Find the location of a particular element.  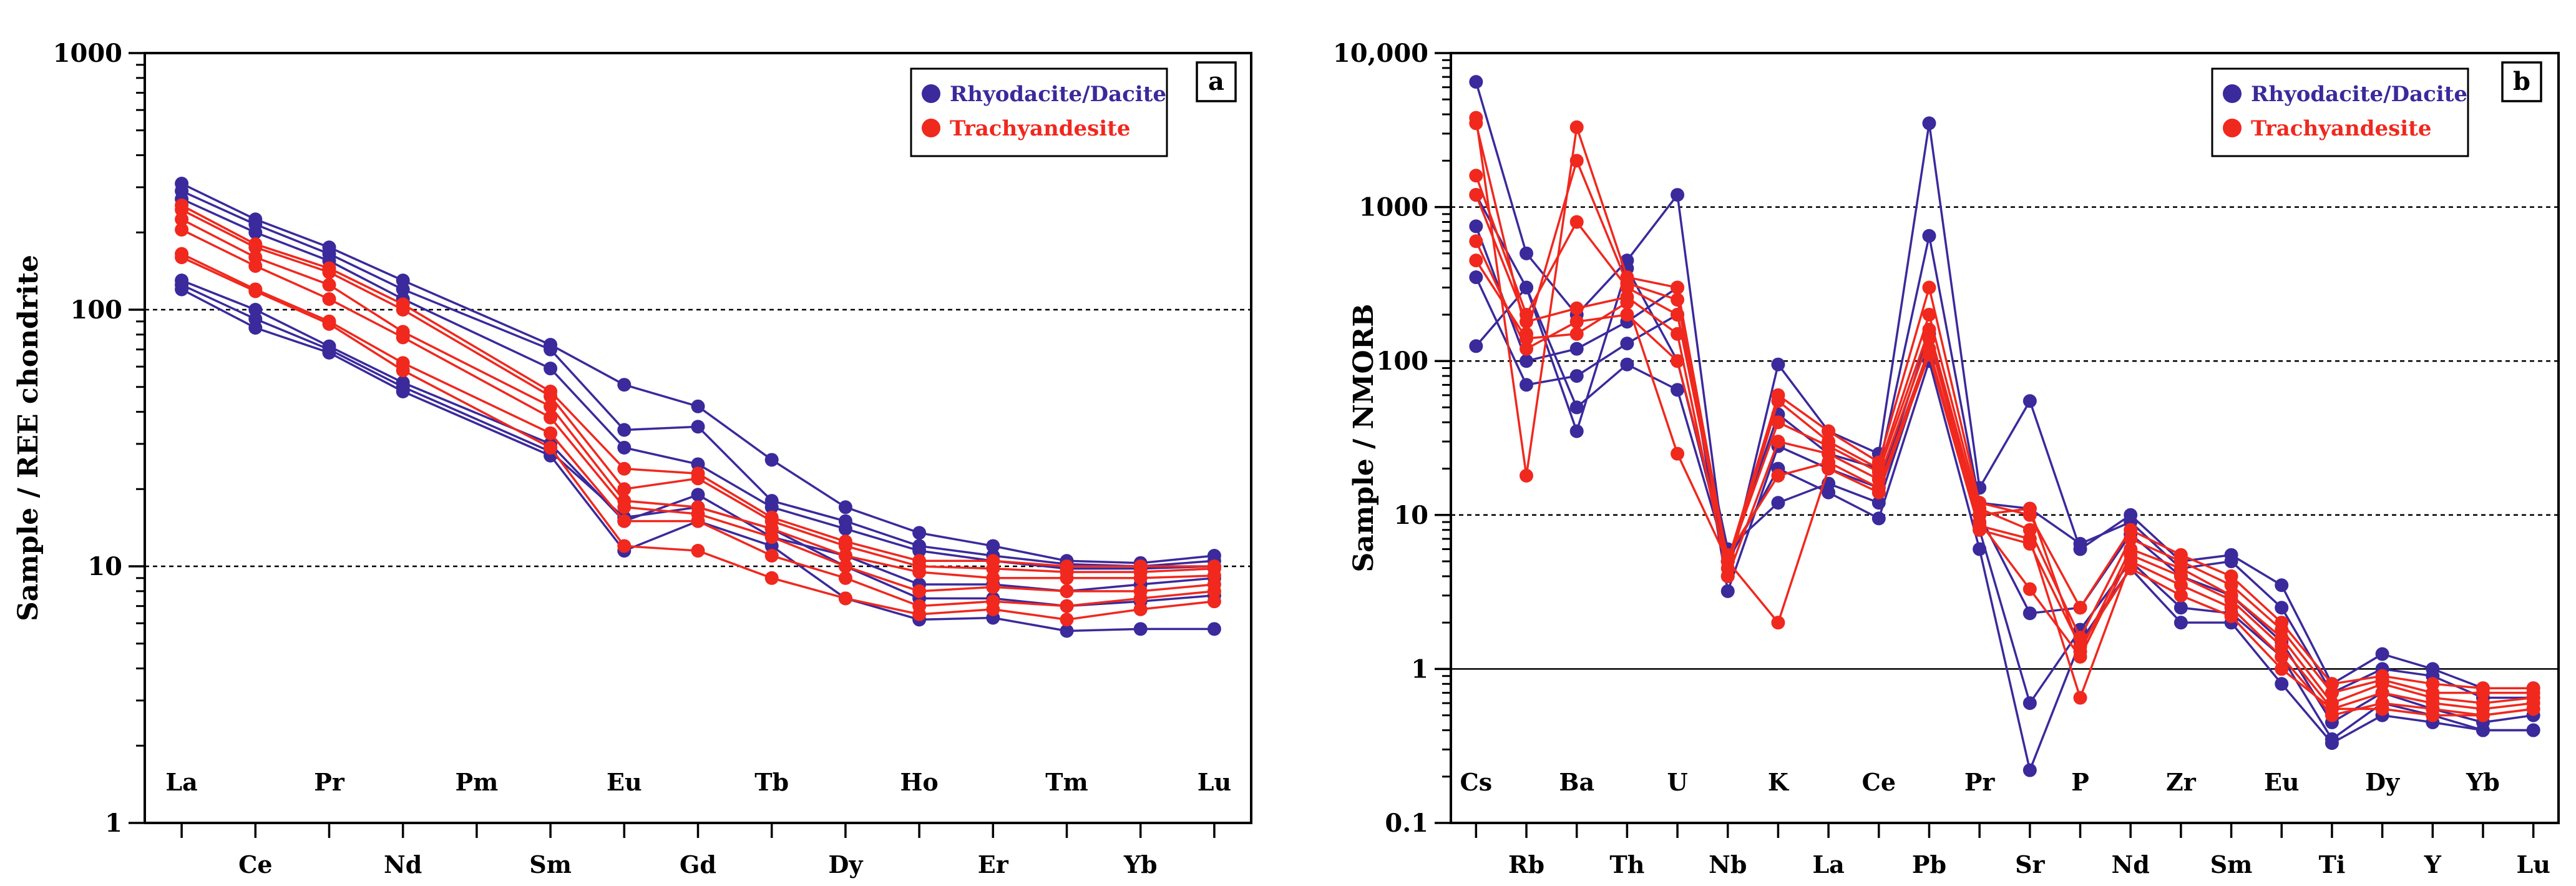

x-tick-label: Nd is located at coordinates (403, 865).